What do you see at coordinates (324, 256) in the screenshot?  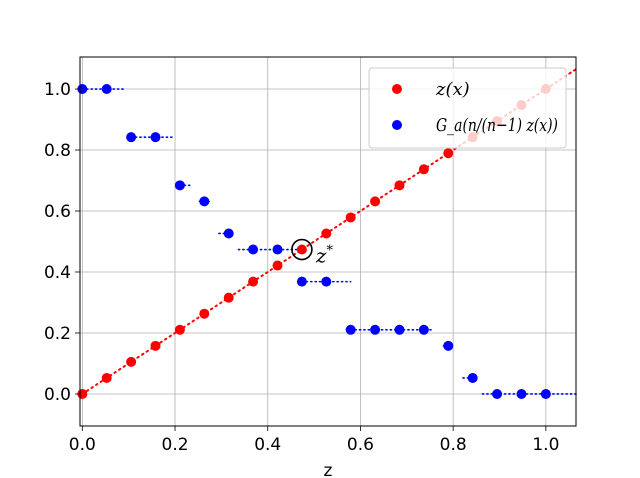 I see `annotation-label: z*` at bounding box center [324, 256].